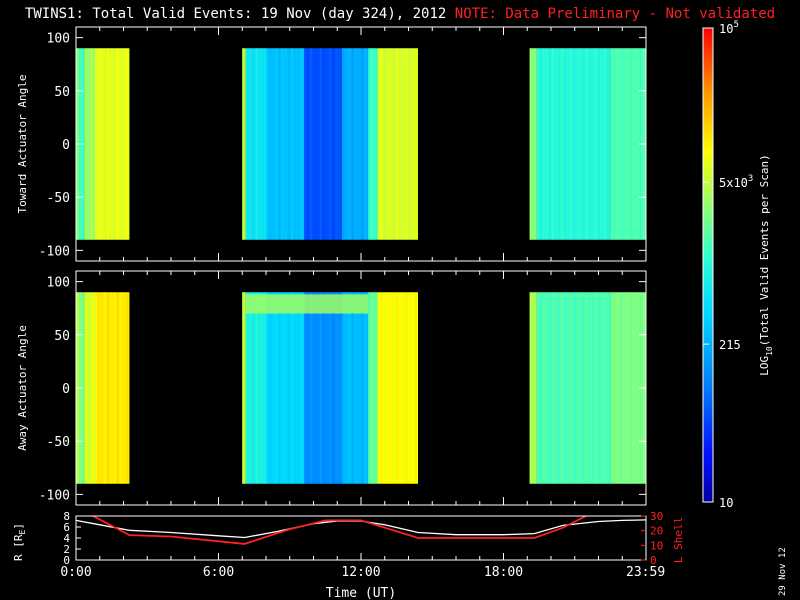  What do you see at coordinates (678, 540) in the screenshot?
I see `ephemeris-right-ylabel: L Shell` at bounding box center [678, 540].